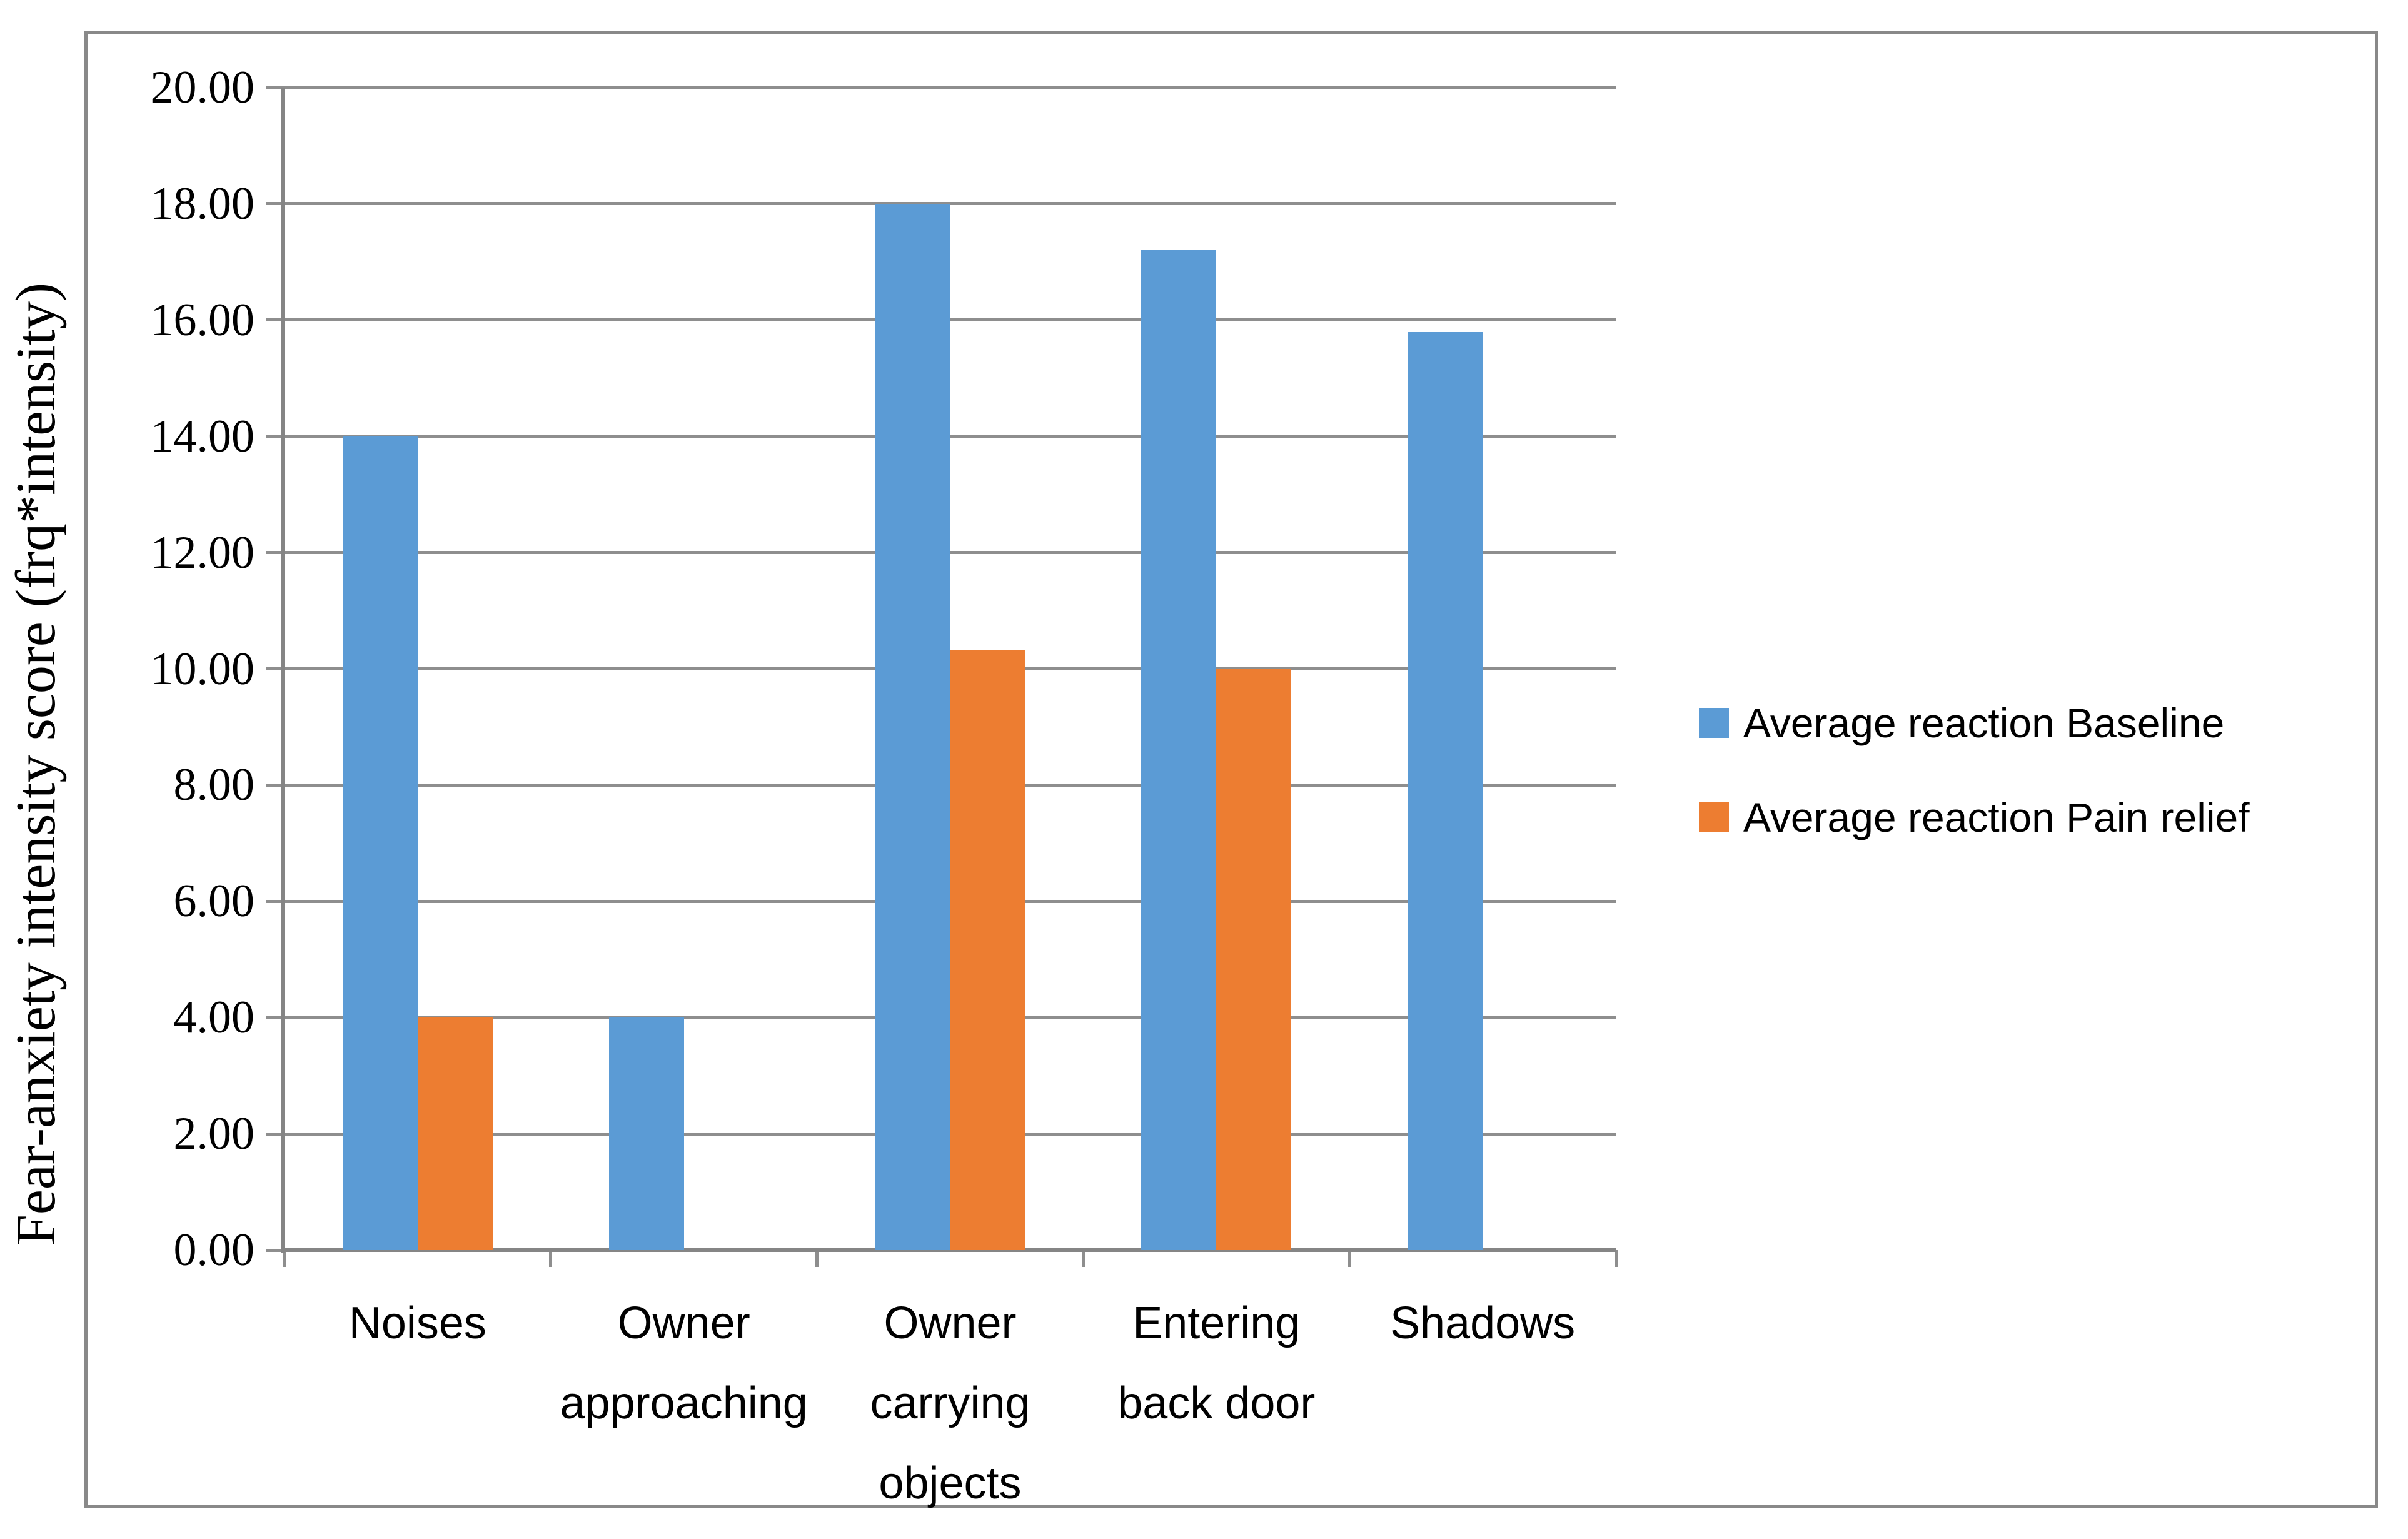 This screenshot has height=1539, width=2408. Describe the element at coordinates (214, 901) in the screenshot. I see `y-axis-tick-label: 6.00` at that location.